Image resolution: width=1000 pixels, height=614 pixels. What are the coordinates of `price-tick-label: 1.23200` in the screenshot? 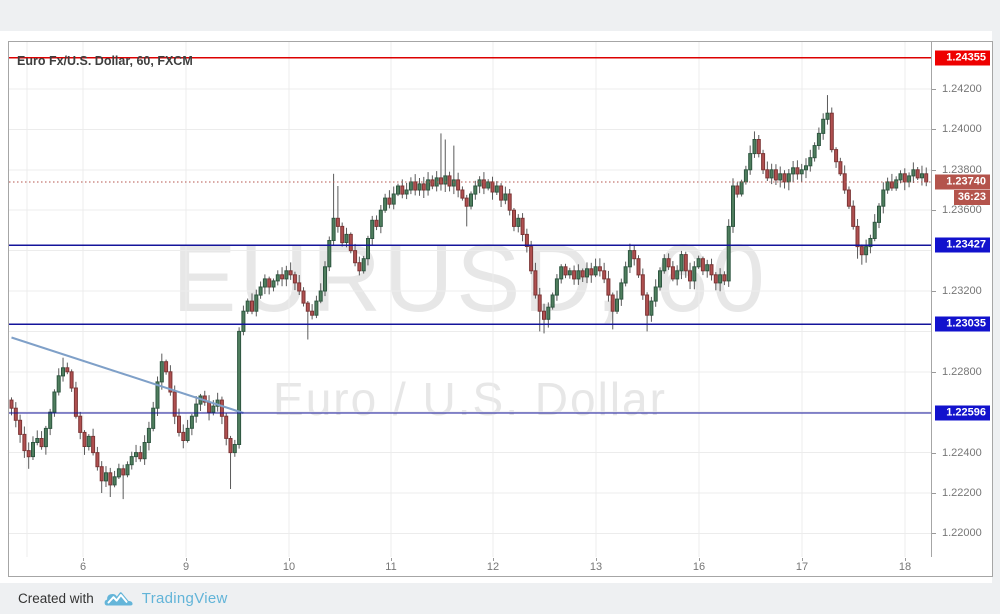 It's located at (962, 291).